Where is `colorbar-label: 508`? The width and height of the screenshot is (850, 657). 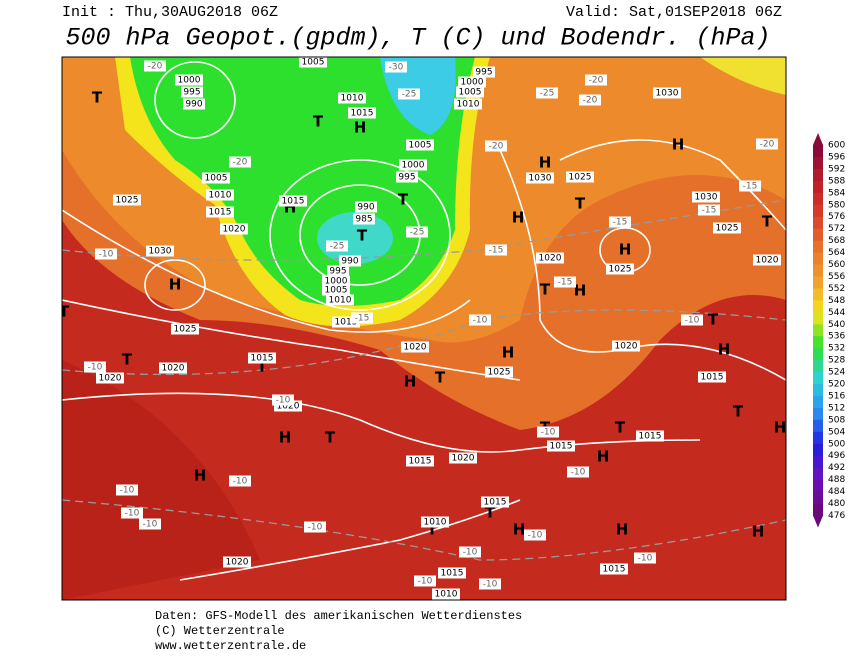 colorbar-label: 508 is located at coordinates (836, 420).